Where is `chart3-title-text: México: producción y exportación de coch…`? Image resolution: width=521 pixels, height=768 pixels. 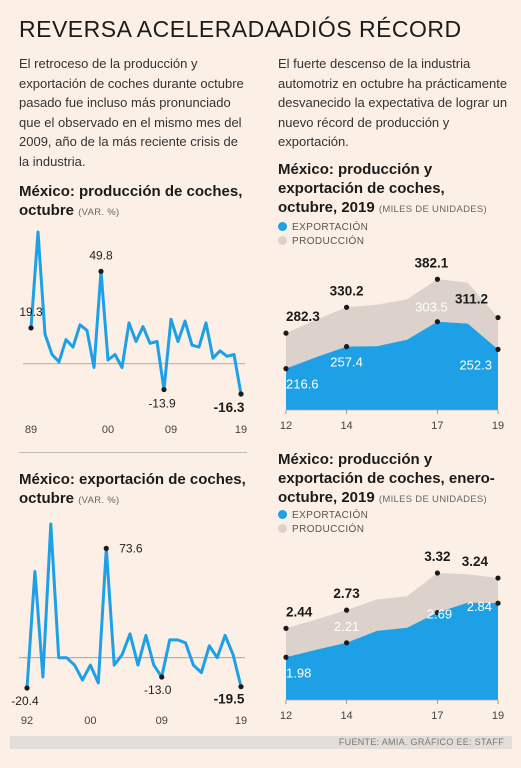 chart3-title-text: México: producción y exportación de coch… is located at coordinates (361, 188).